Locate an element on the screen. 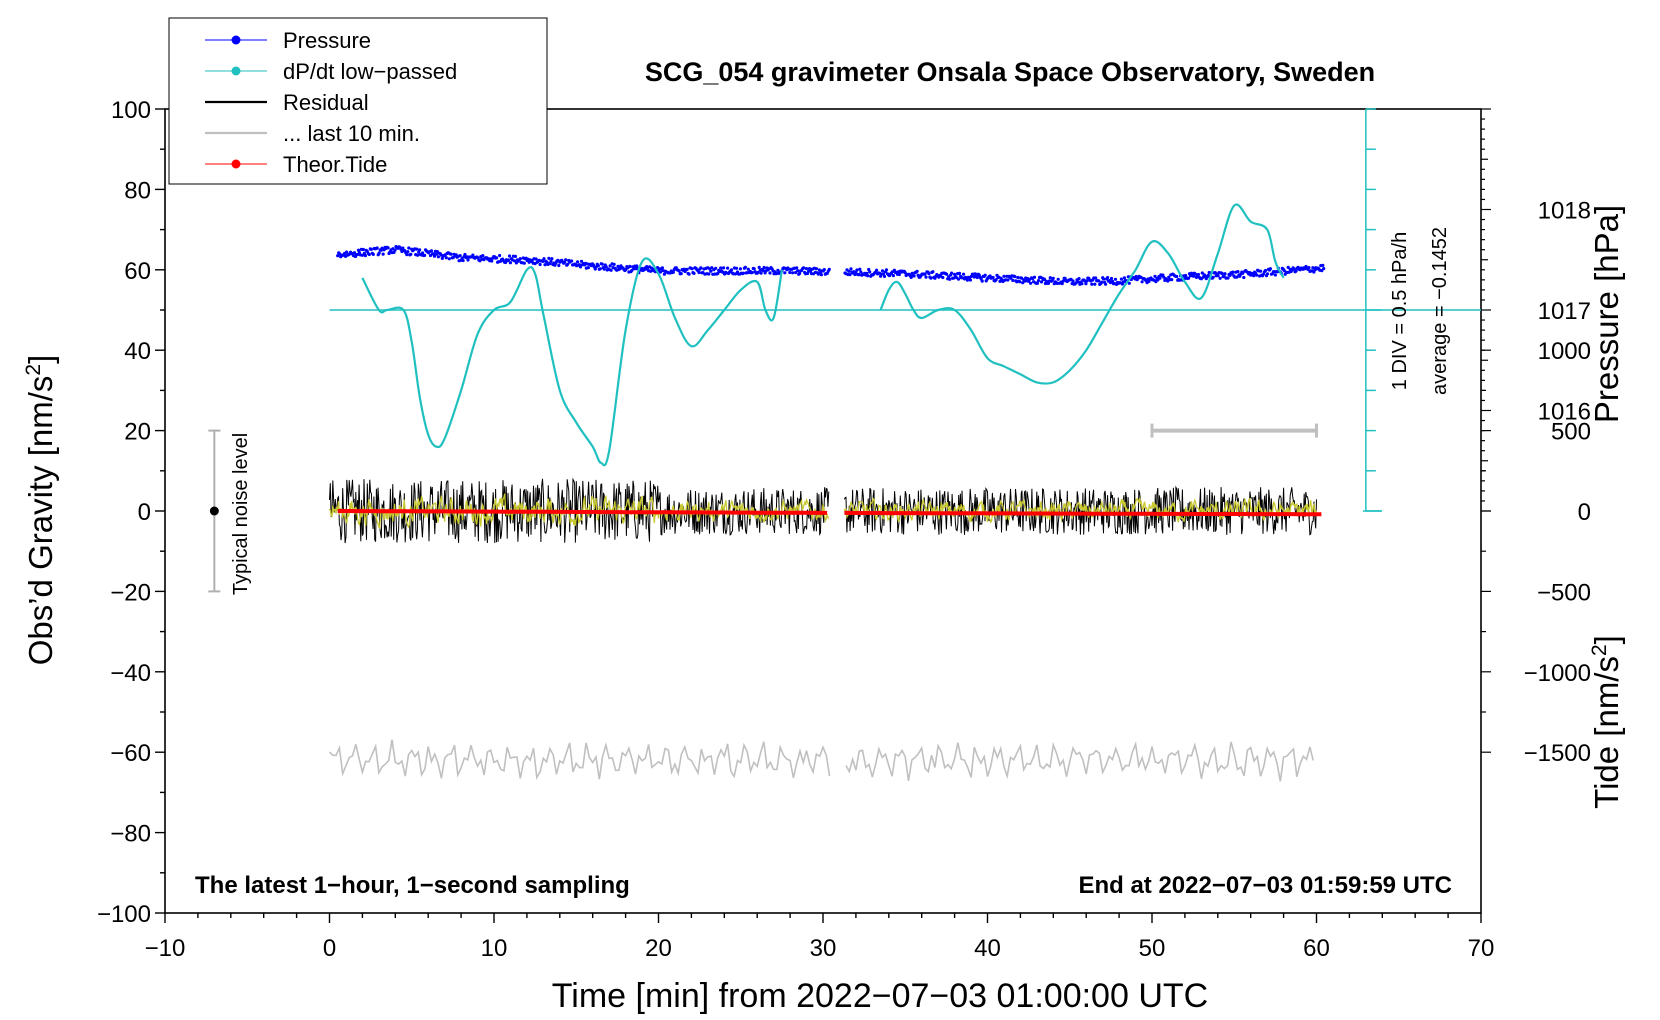 The height and width of the screenshot is (1020, 1660). y-axis-label-gravity-text: Obs’d Gravity [nm/s is located at coordinates (40, 521).